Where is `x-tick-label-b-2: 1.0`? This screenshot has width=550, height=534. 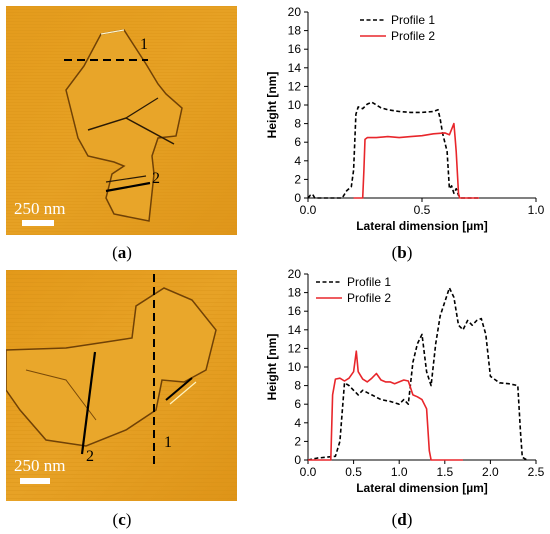
x-tick-label-b-2: 1.0 is located at coordinates (536, 210).